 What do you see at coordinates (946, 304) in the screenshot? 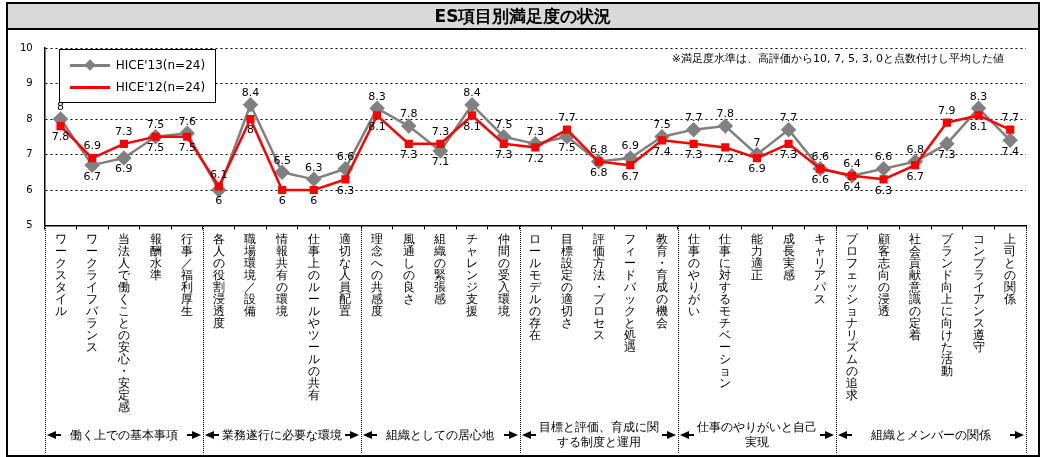
I see `category-label: ブランド向上に向けた活動` at bounding box center [946, 304].